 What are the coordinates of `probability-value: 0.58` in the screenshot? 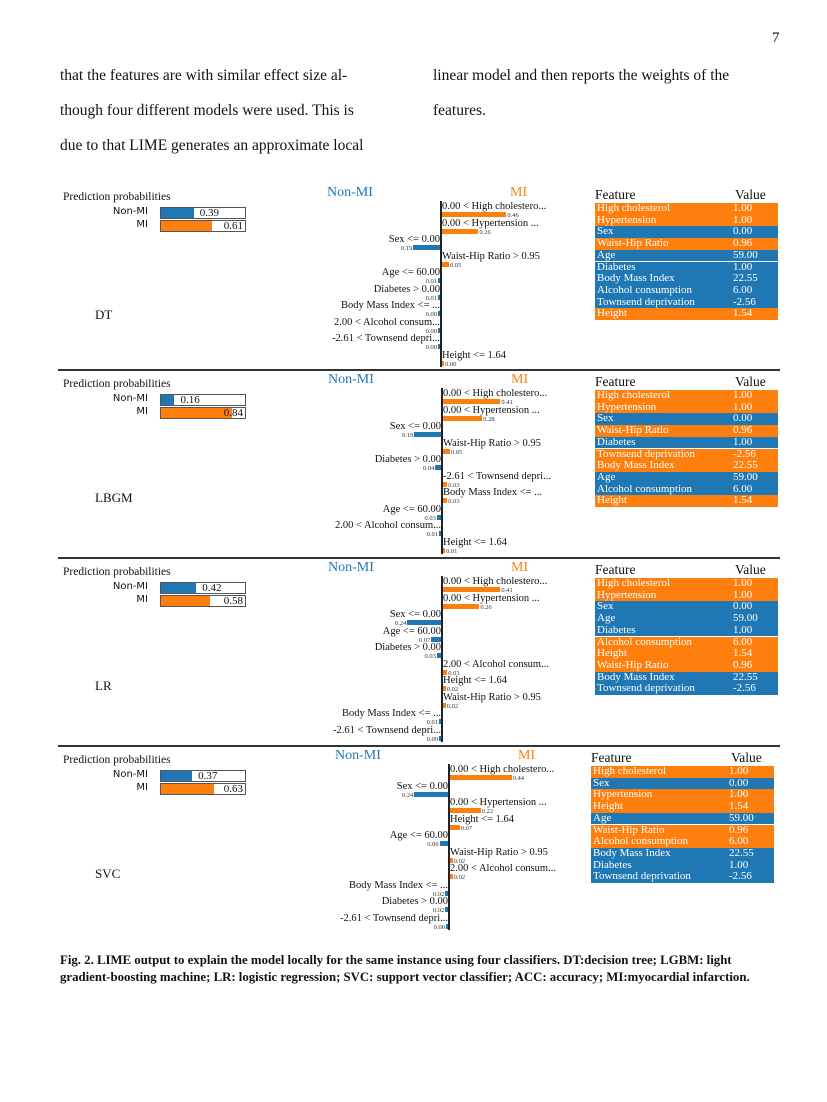 It's located at (233, 601).